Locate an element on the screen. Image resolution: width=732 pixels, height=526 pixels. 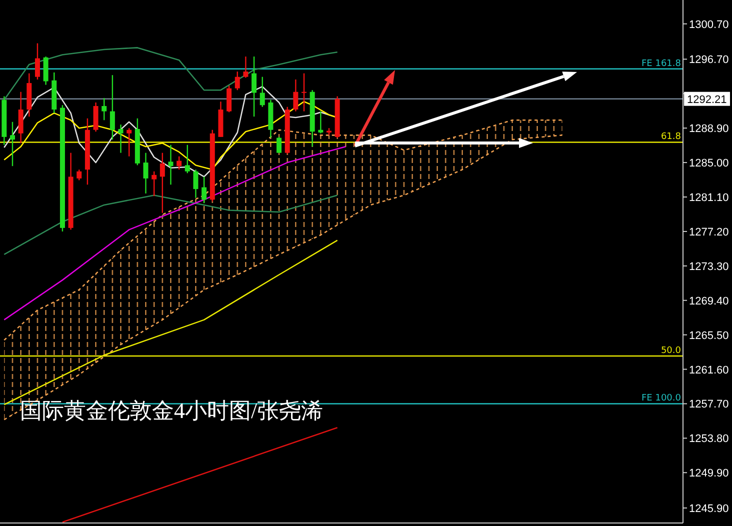
line-series is located at coordinates (171, 225).